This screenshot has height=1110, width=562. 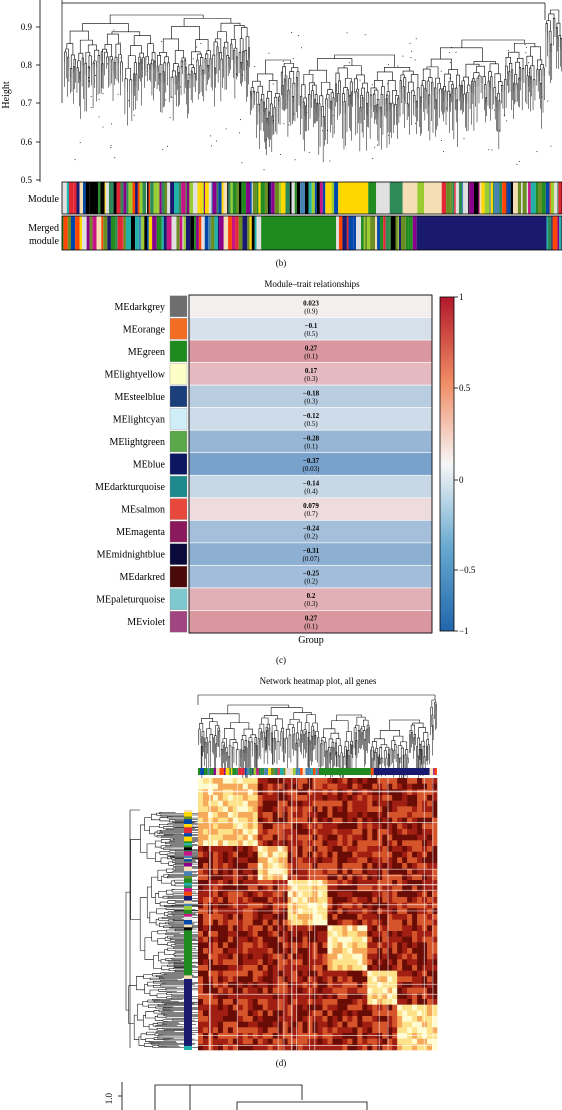 What do you see at coordinates (281, 1063) in the screenshot?
I see `panel-d-caption: (d)` at bounding box center [281, 1063].